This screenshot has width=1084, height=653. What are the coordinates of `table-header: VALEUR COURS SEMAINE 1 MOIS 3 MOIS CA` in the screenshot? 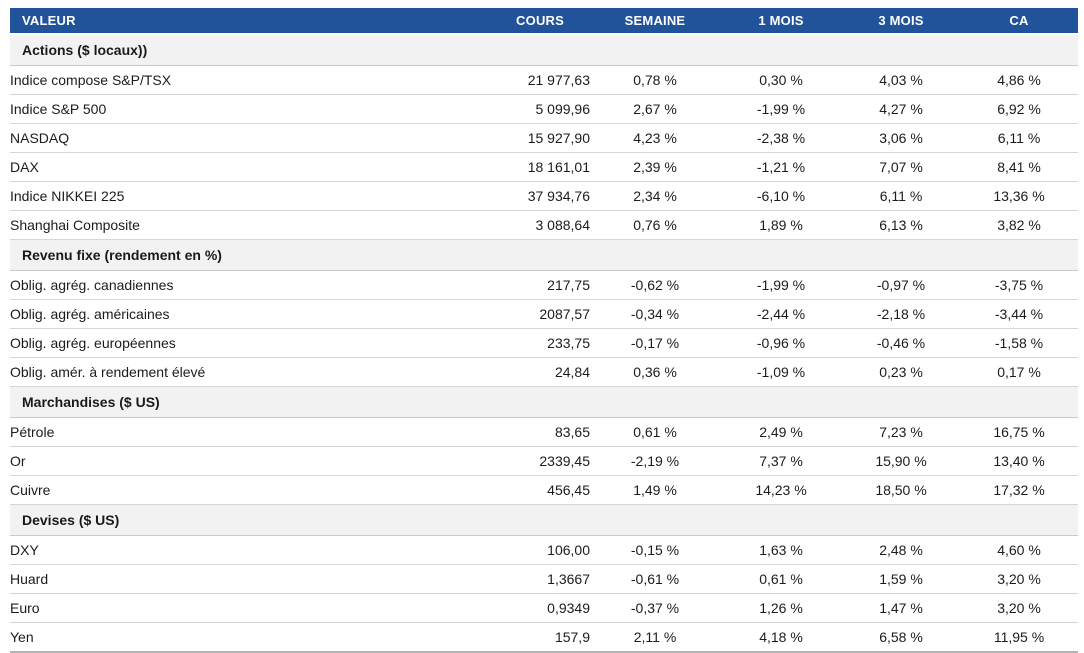 It's located at (544, 21).